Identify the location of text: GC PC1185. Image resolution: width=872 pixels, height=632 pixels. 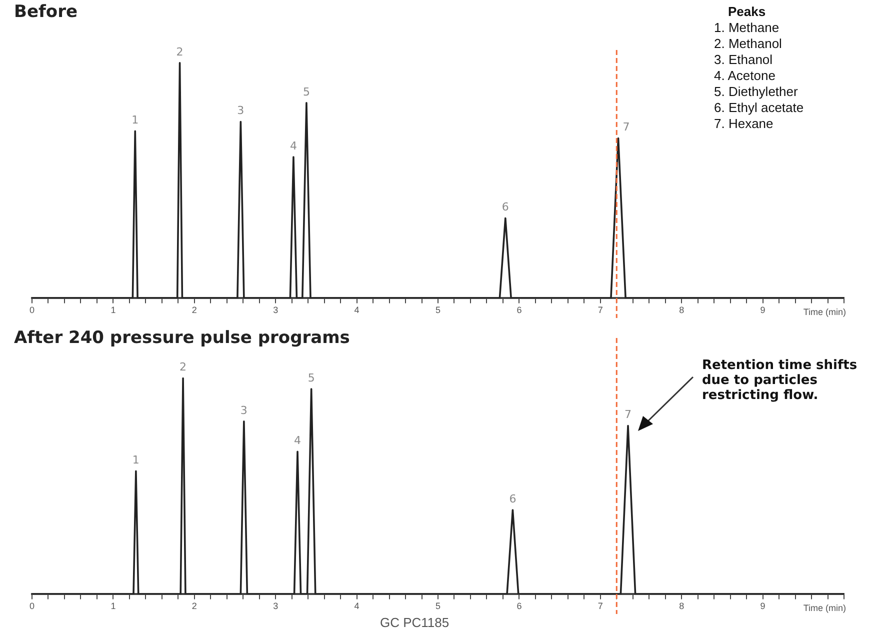
(415, 623).